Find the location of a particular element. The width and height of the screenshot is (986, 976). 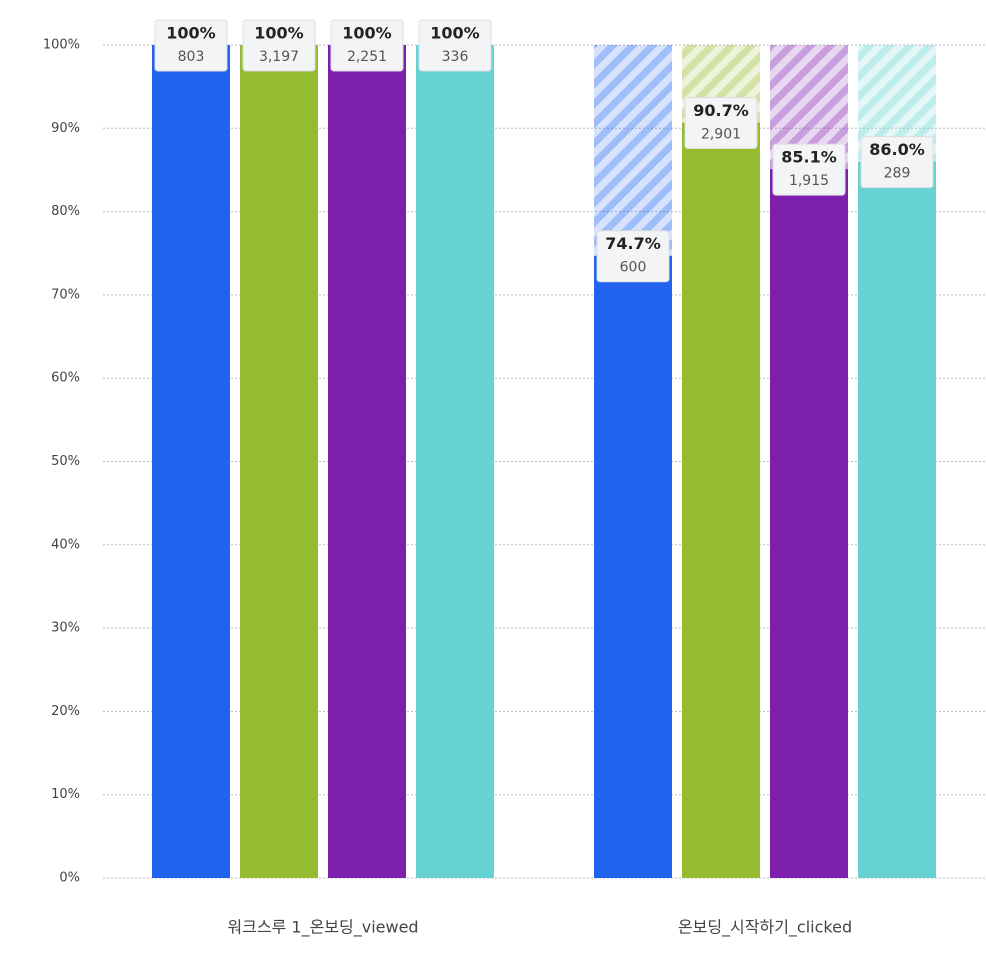

count-label: 3,197 is located at coordinates (279, 57).